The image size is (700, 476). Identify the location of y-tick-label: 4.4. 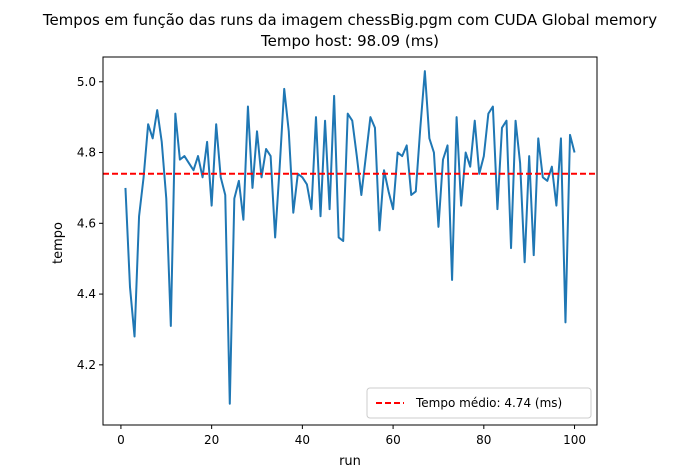
(86, 294).